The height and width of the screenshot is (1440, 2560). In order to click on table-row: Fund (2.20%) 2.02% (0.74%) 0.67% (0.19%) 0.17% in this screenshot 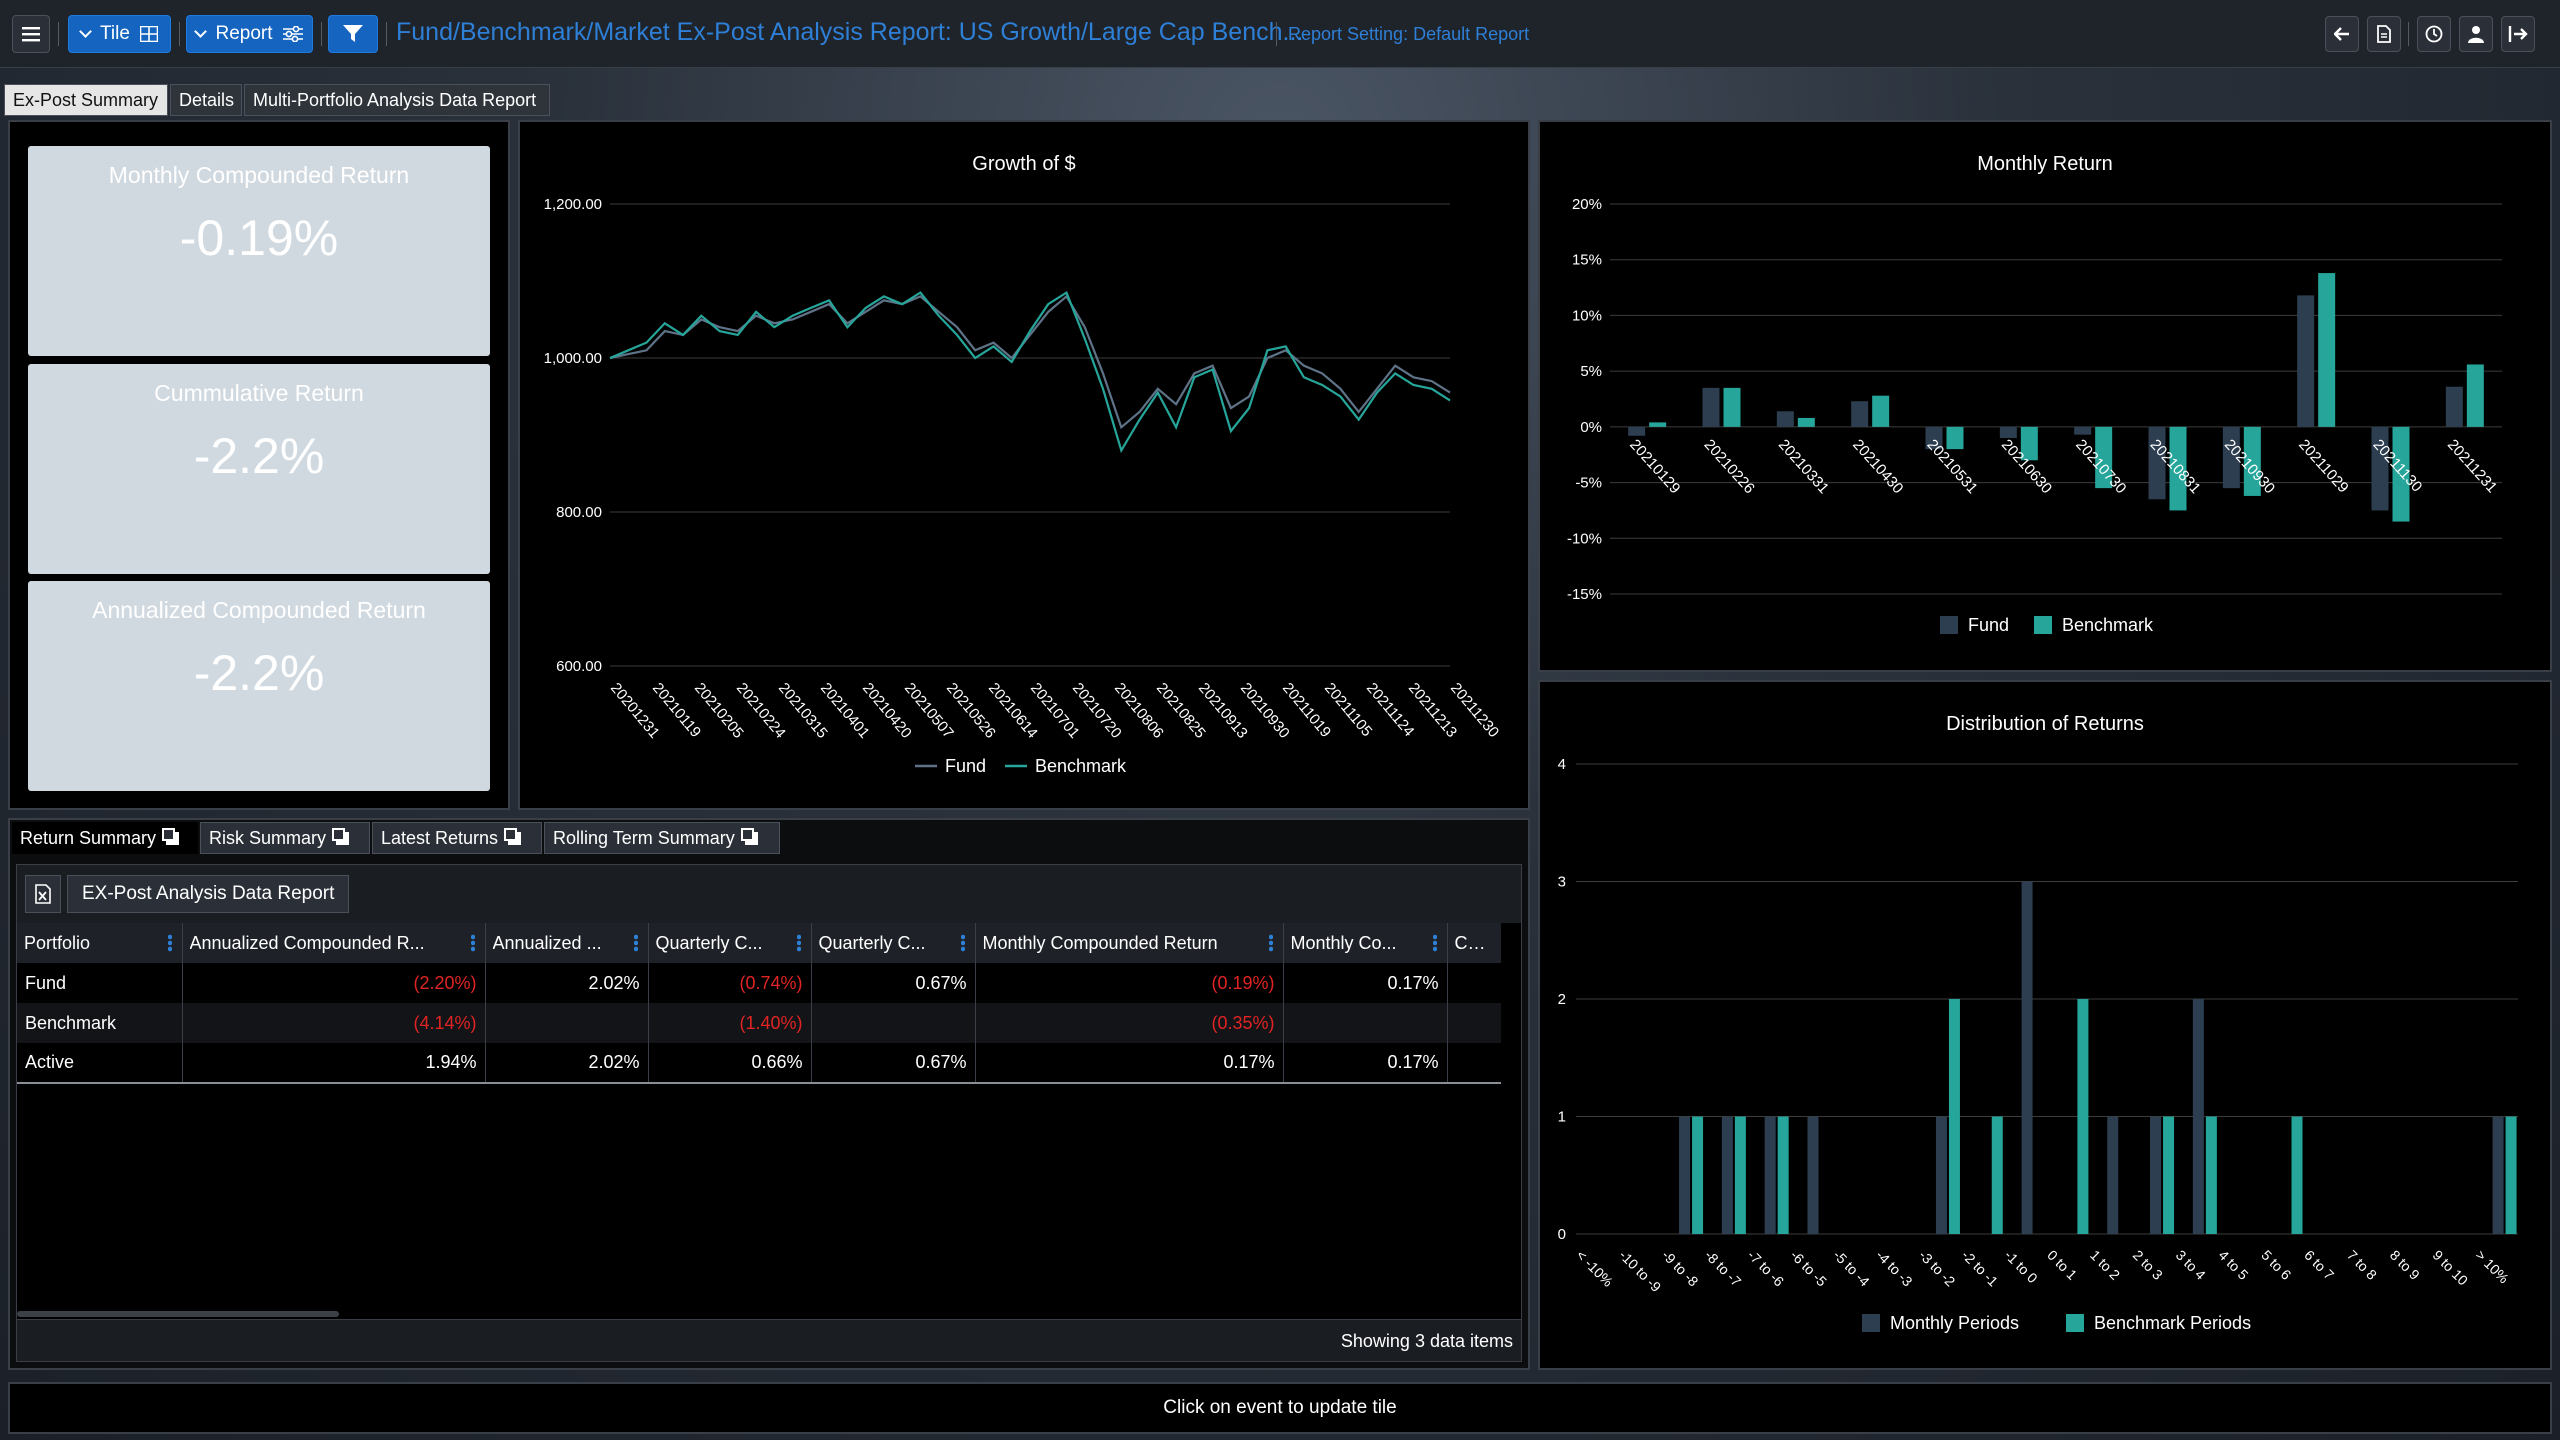, I will do `click(759, 983)`.